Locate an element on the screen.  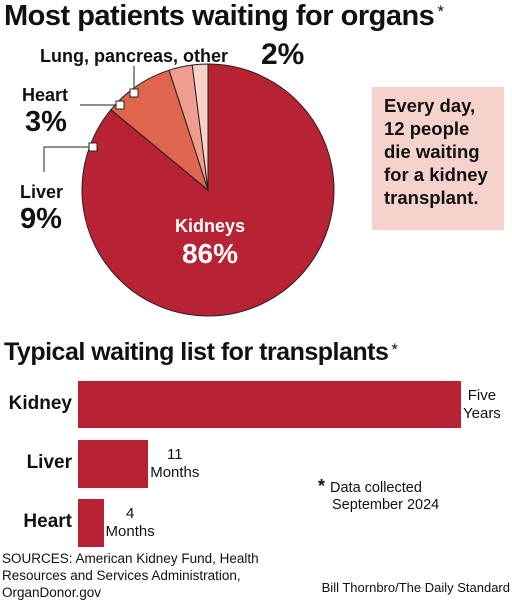
bar-value-heart: 4 Months is located at coordinates (130, 523).